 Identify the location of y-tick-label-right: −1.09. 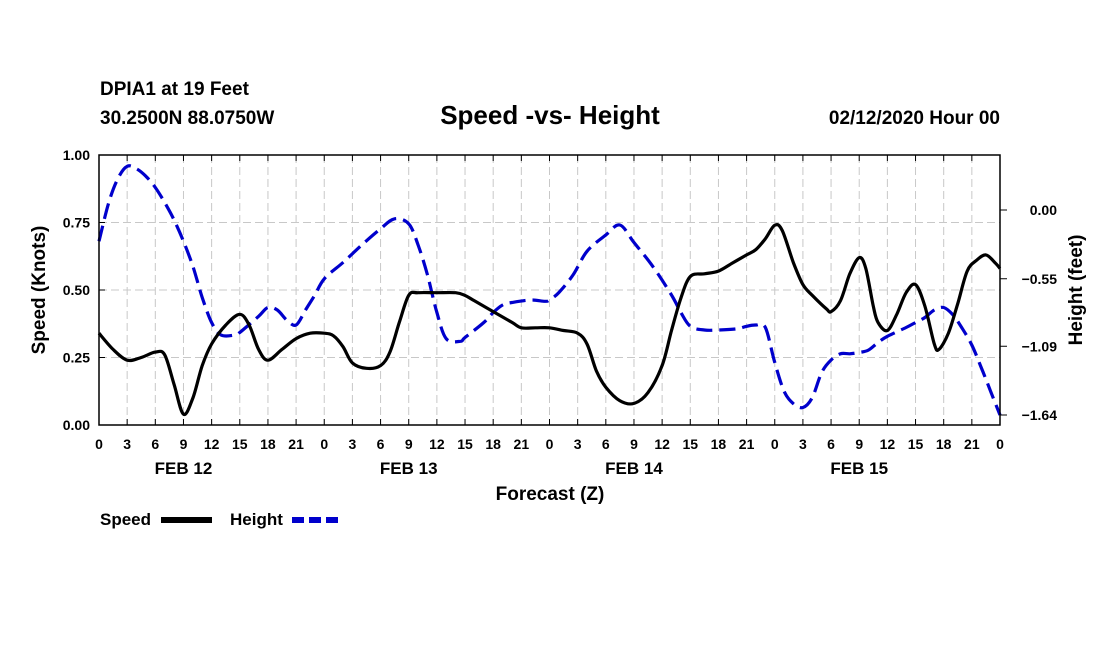
(1040, 346).